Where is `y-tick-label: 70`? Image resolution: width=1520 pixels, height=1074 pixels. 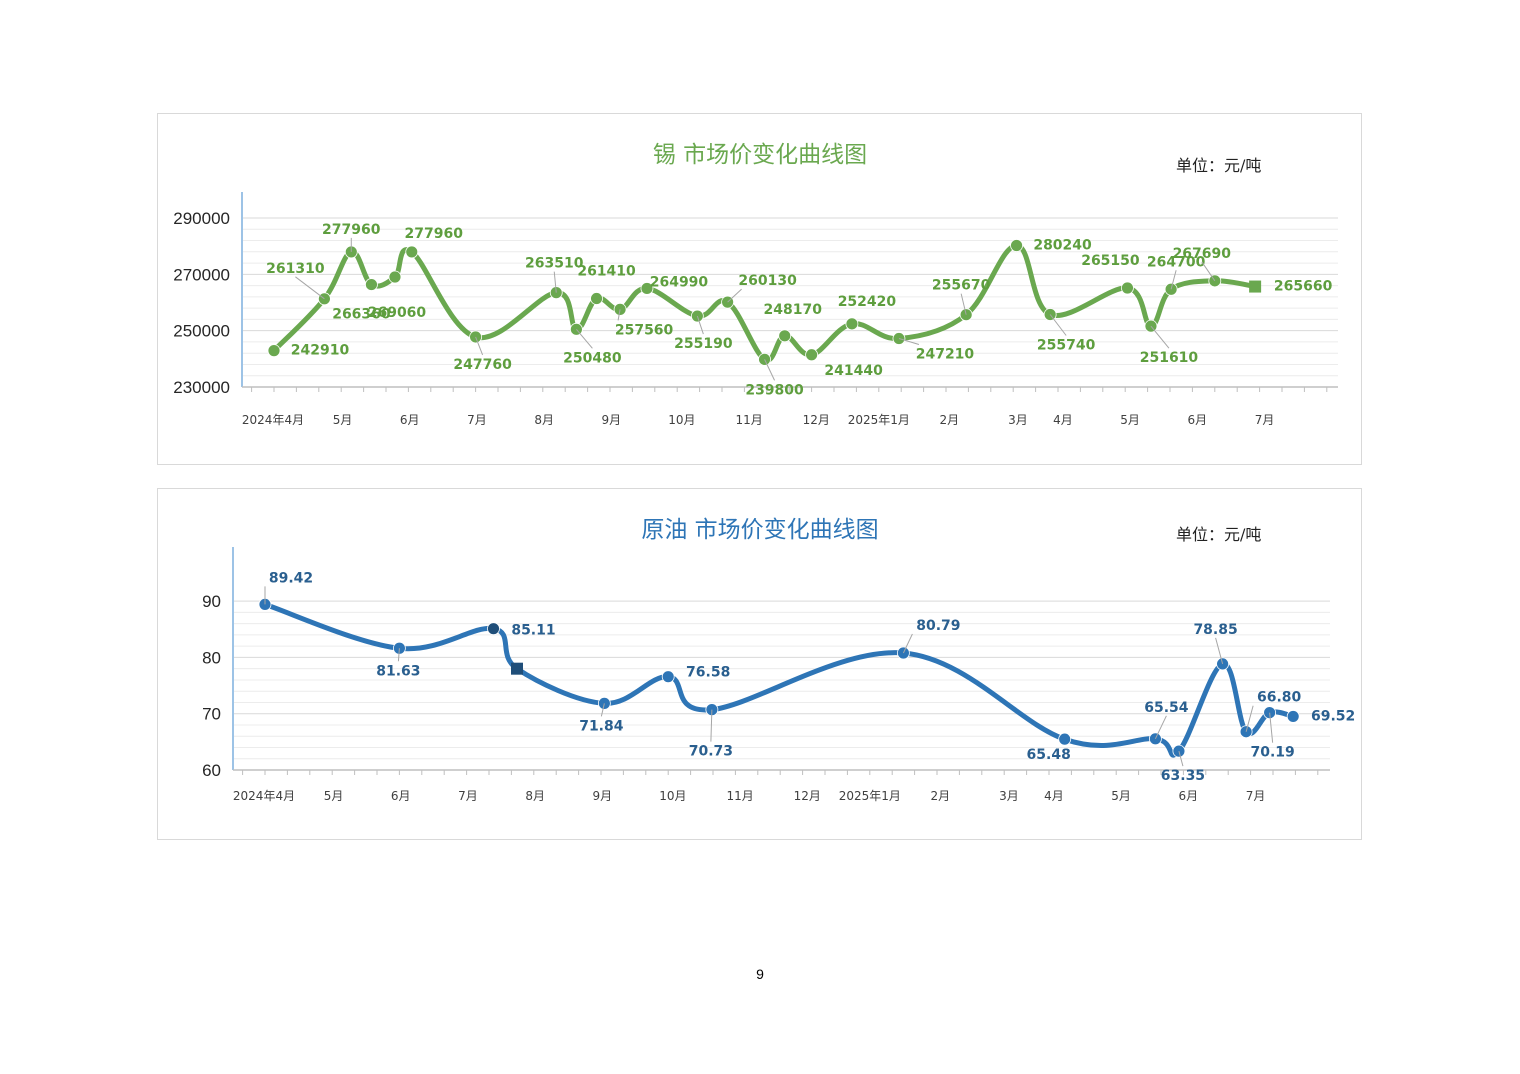 y-tick-label: 70 is located at coordinates (211, 714).